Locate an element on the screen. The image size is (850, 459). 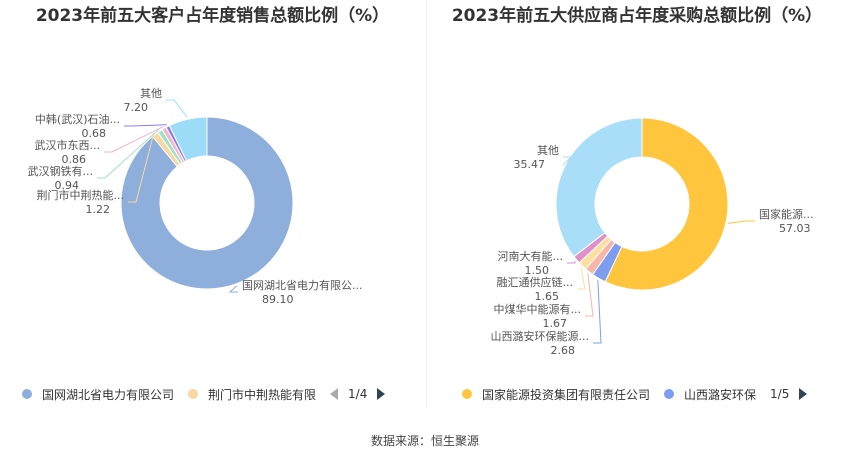
slice-value-label: 0.86 is located at coordinates (74, 159).